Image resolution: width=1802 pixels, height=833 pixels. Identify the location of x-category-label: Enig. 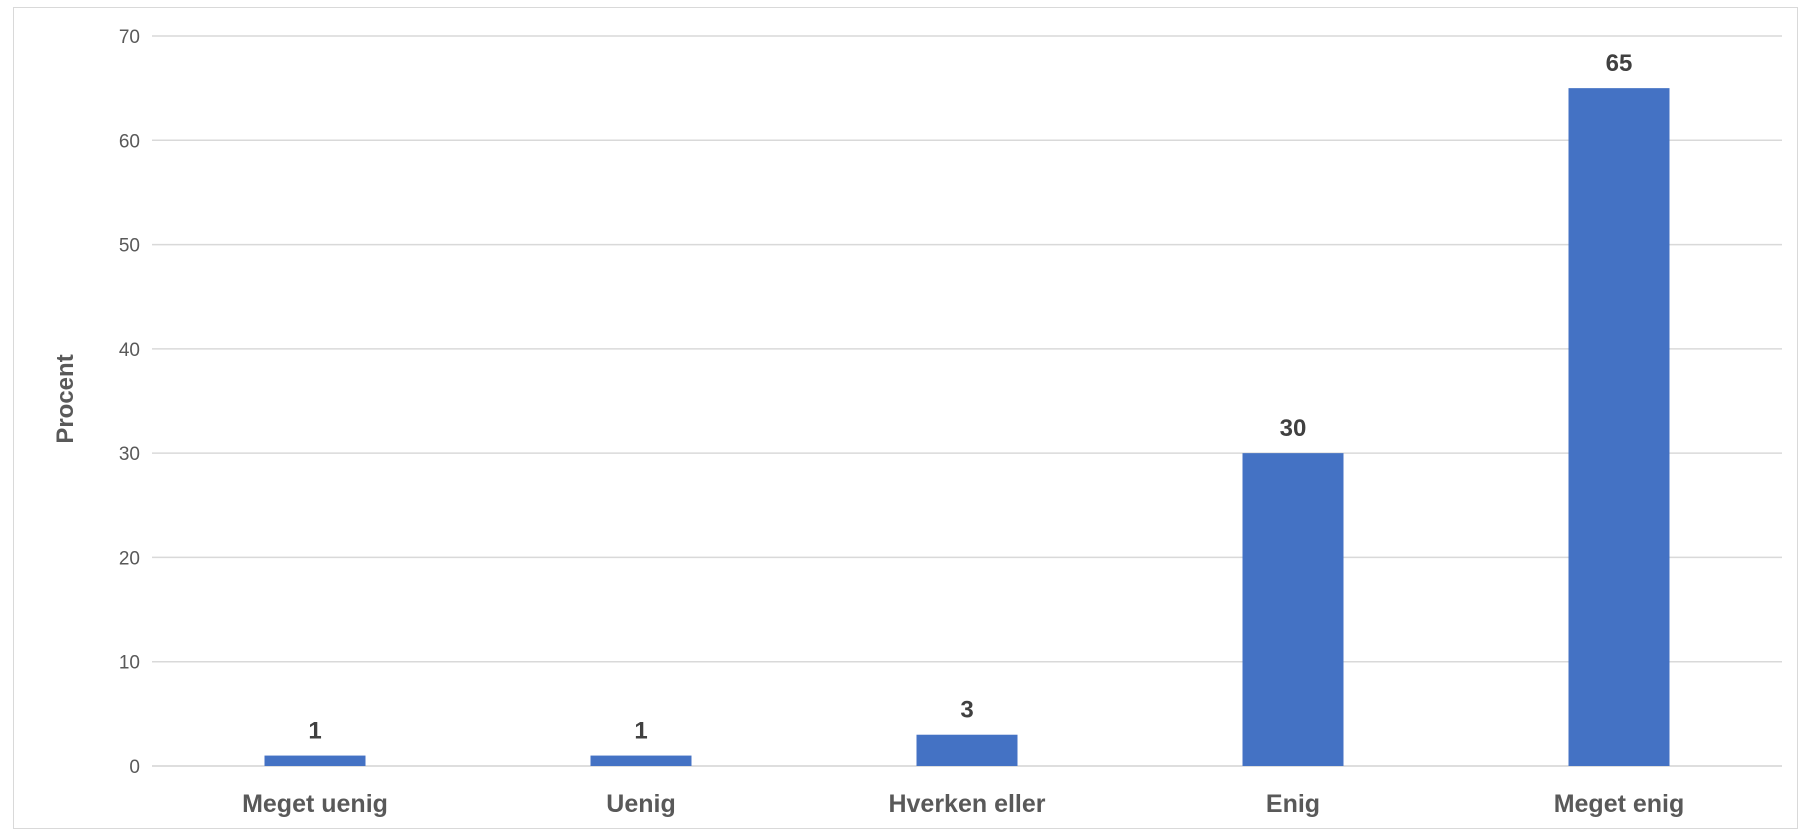
(1293, 804).